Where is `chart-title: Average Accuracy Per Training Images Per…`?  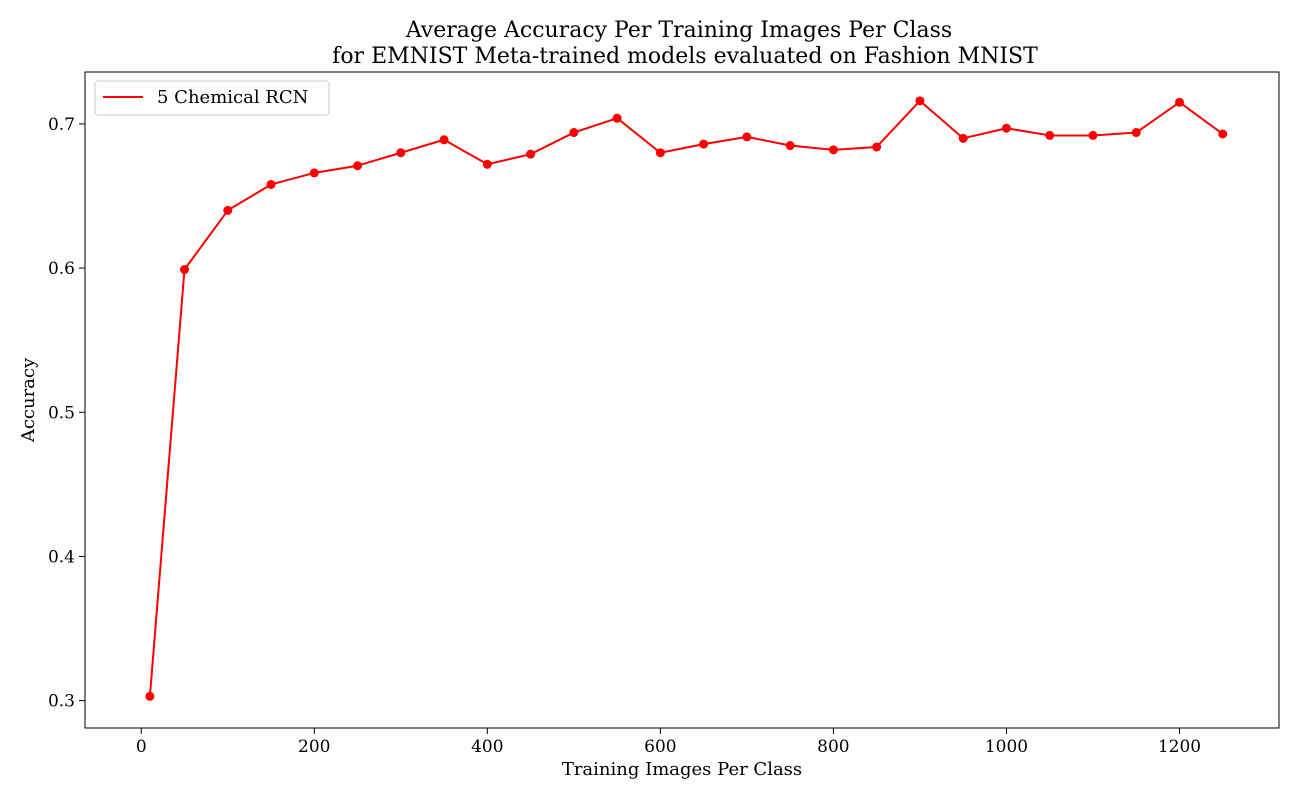 chart-title: Average Accuracy Per Training Images Per… is located at coordinates (678, 30).